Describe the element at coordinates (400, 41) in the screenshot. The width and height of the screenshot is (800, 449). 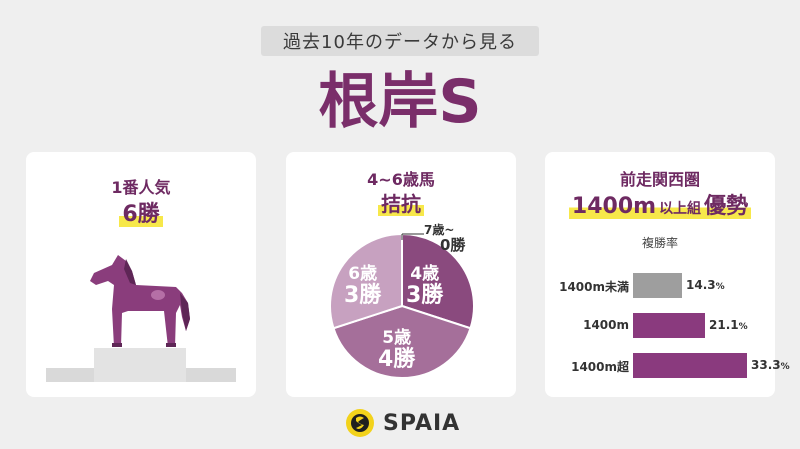
I see `header-subtitle: 過去10年のデータから見る` at that location.